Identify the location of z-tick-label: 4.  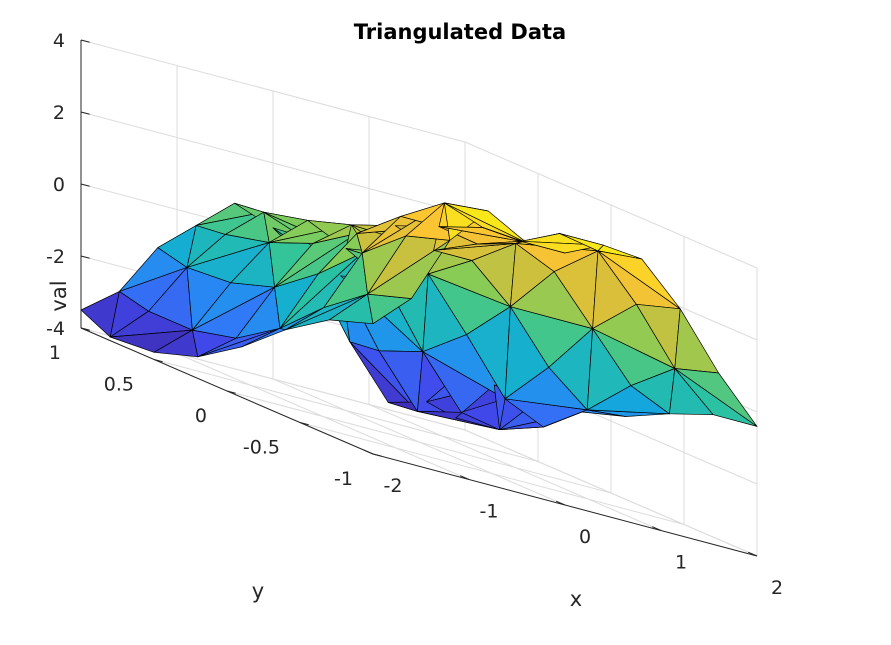
(59, 41).